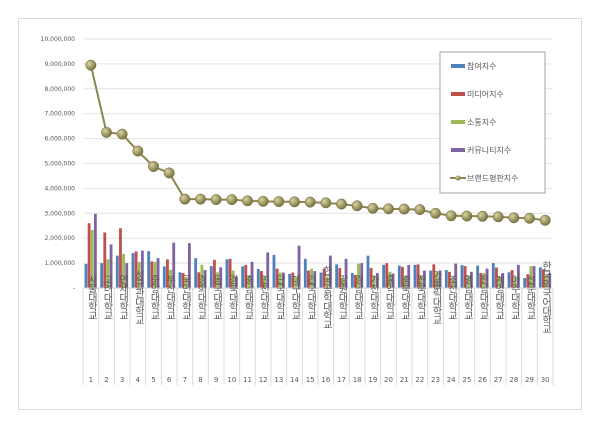  I want to click on y-tick-label: 6,000,000, so click(59, 139).